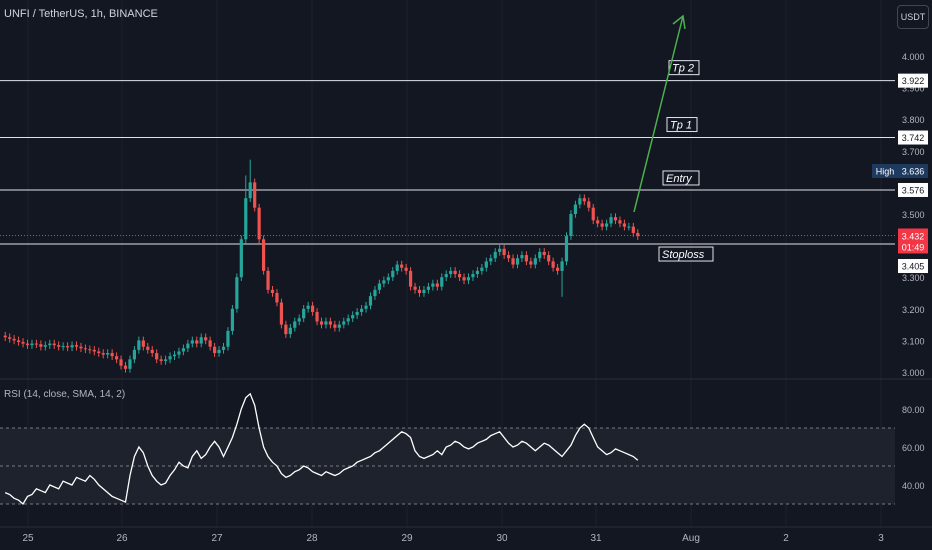  Describe the element at coordinates (913, 120) in the screenshot. I see `price-tick: 3.800` at that location.